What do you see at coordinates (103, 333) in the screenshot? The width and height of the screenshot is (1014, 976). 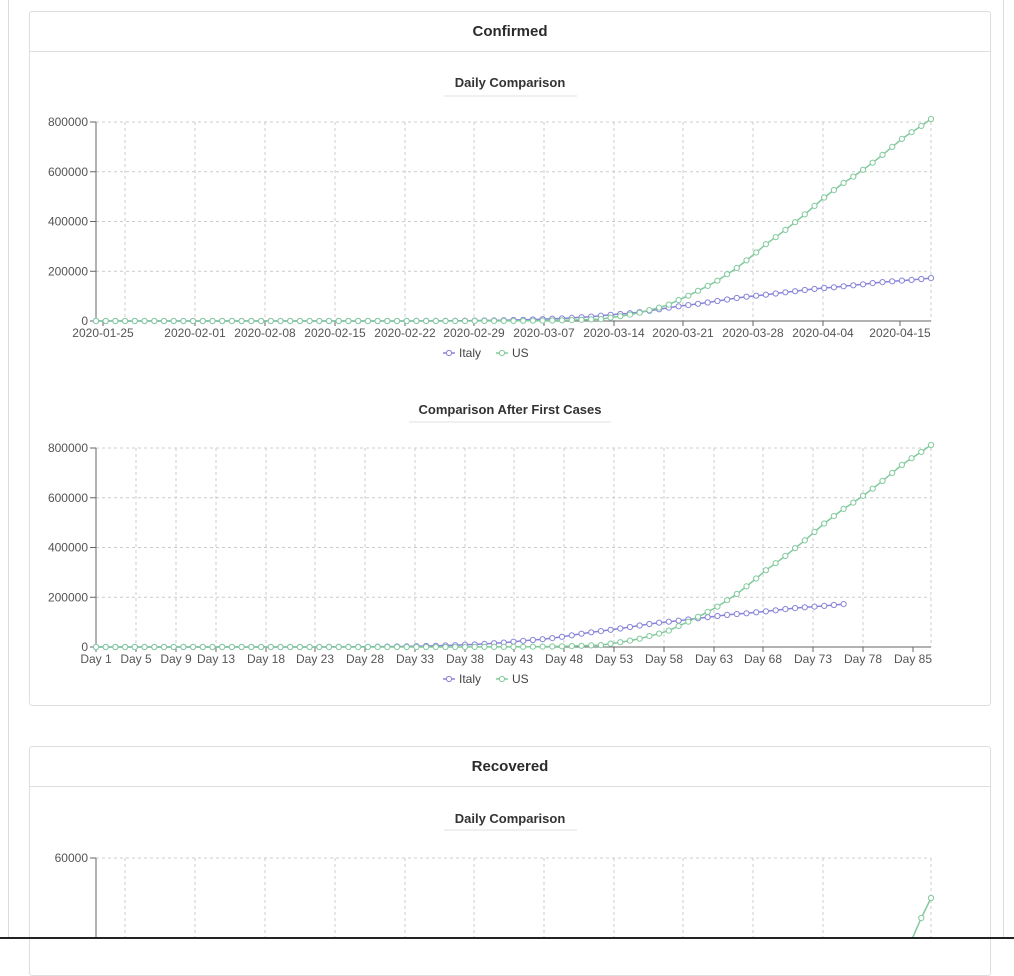 I see `x-tick-label: 2020-01-25` at bounding box center [103, 333].